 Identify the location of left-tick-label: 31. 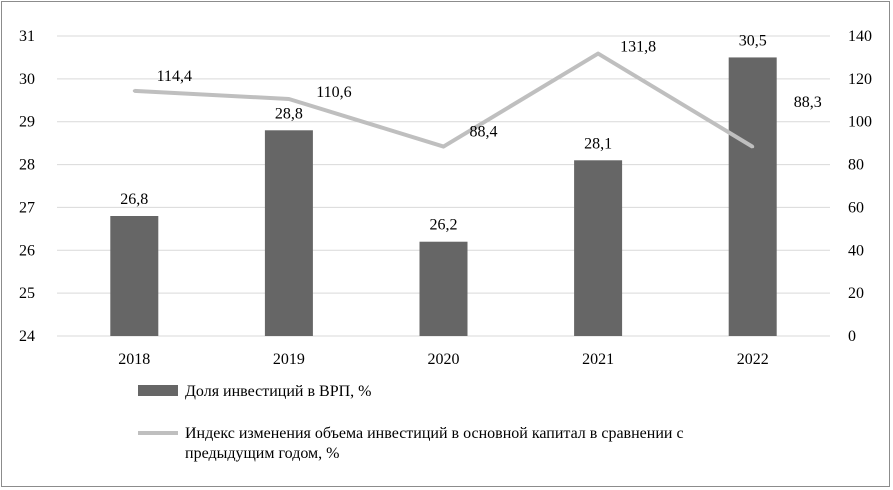
(27, 36).